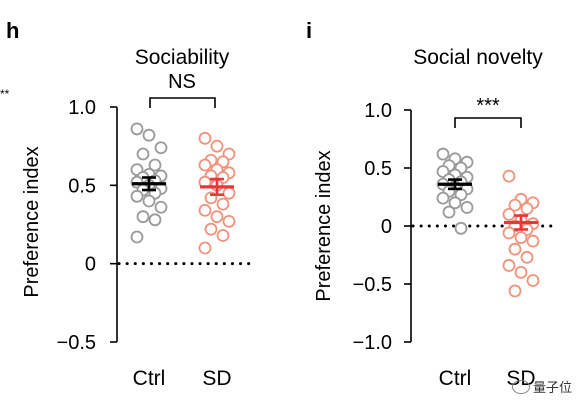 The height and width of the screenshot is (404, 578). I want to click on edge-fragment: **, so click(5, 94).